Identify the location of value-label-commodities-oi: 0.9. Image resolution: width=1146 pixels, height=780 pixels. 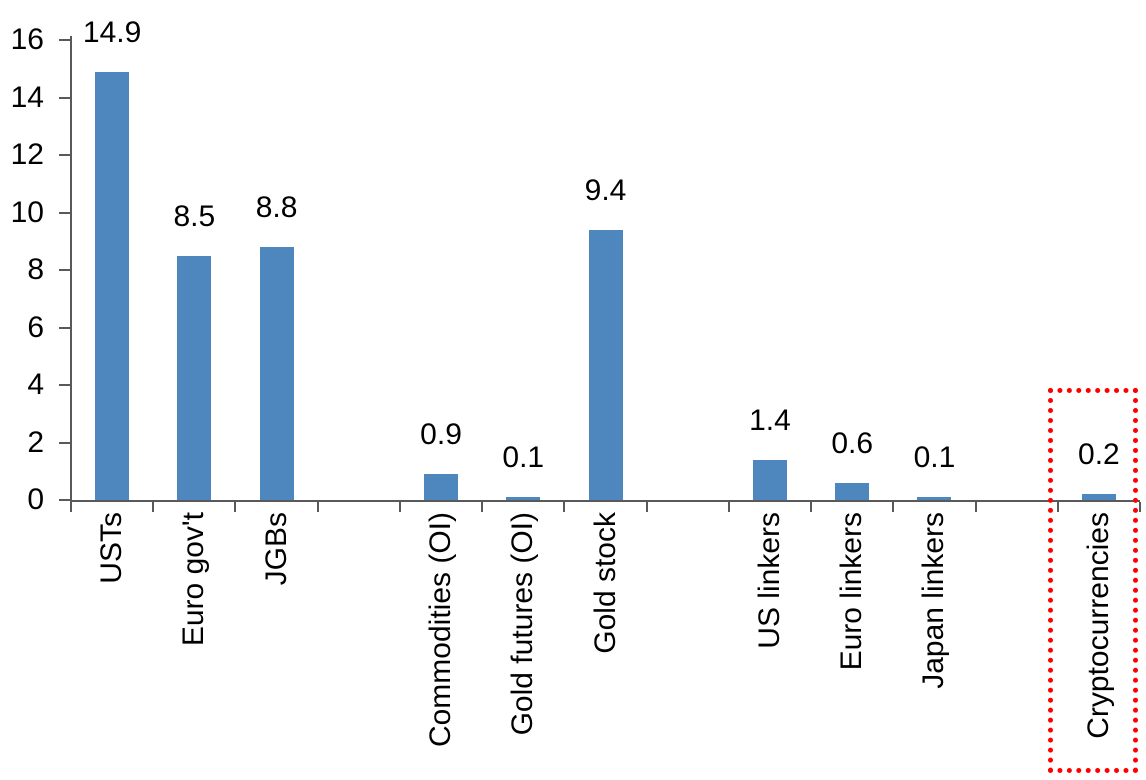
(441, 435).